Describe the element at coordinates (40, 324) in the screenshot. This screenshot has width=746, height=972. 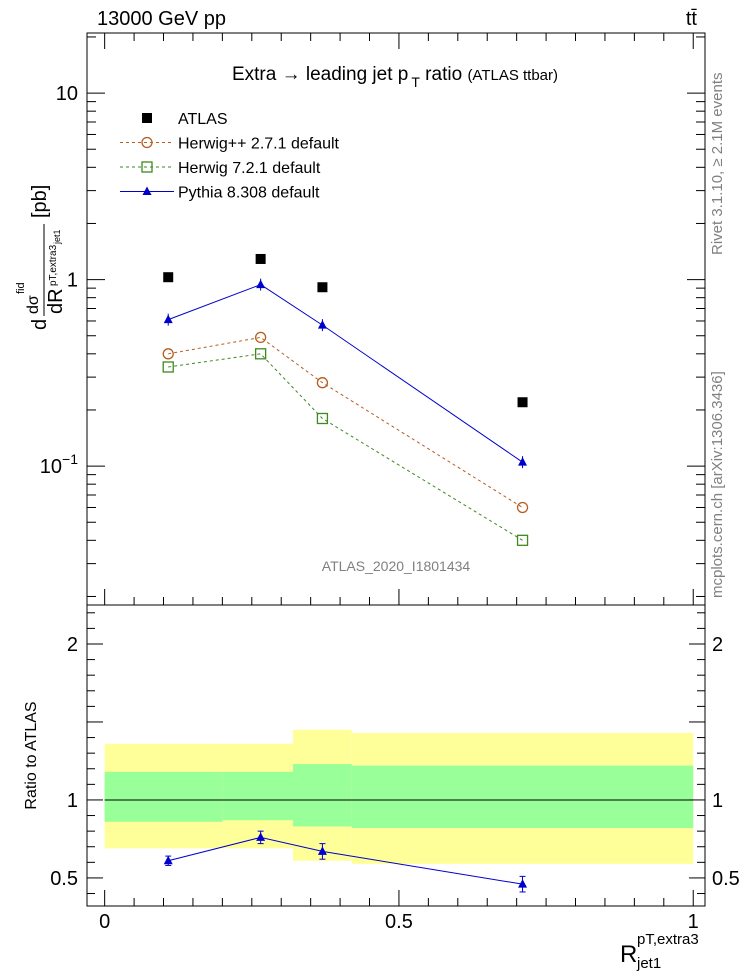
I see `y-axis-label-d: d` at that location.